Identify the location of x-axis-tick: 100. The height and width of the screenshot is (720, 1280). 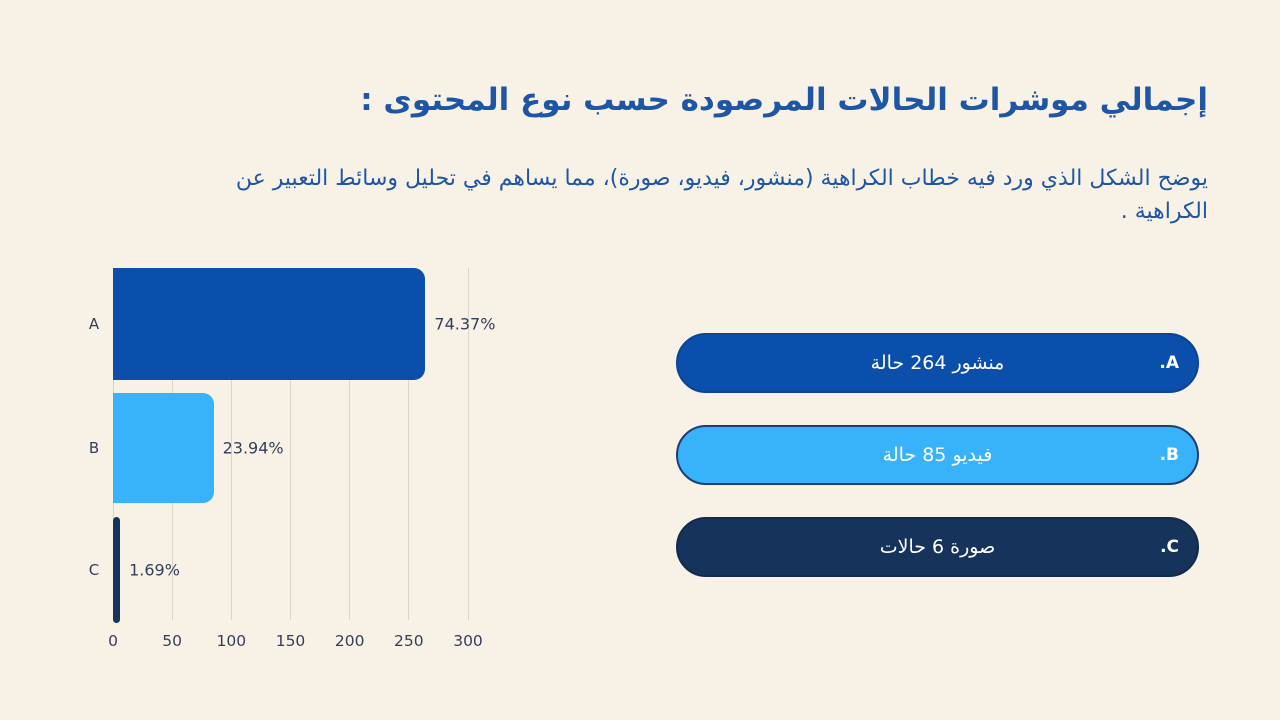
(231, 641).